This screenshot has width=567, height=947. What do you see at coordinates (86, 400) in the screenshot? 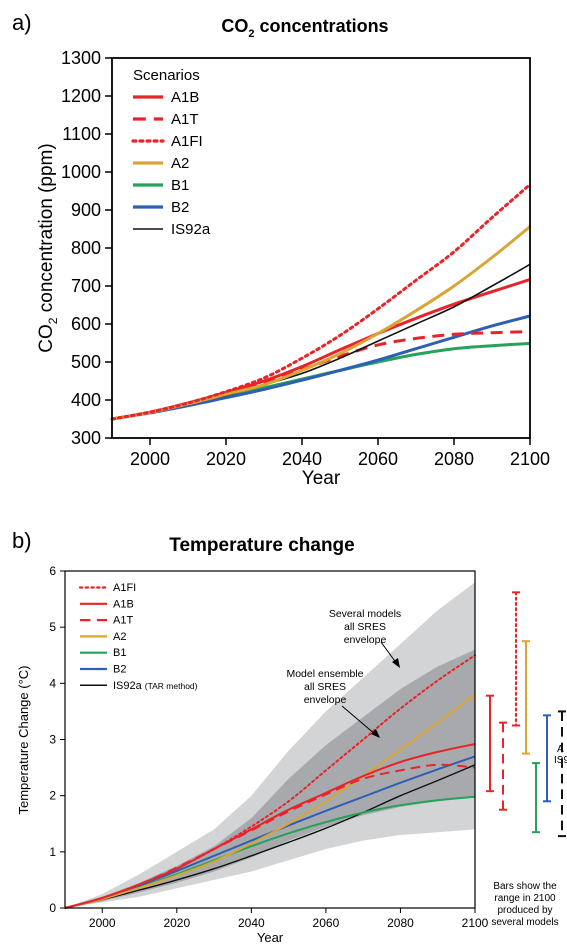
I see `panel-a-y-tick-label: 400` at bounding box center [86, 400].